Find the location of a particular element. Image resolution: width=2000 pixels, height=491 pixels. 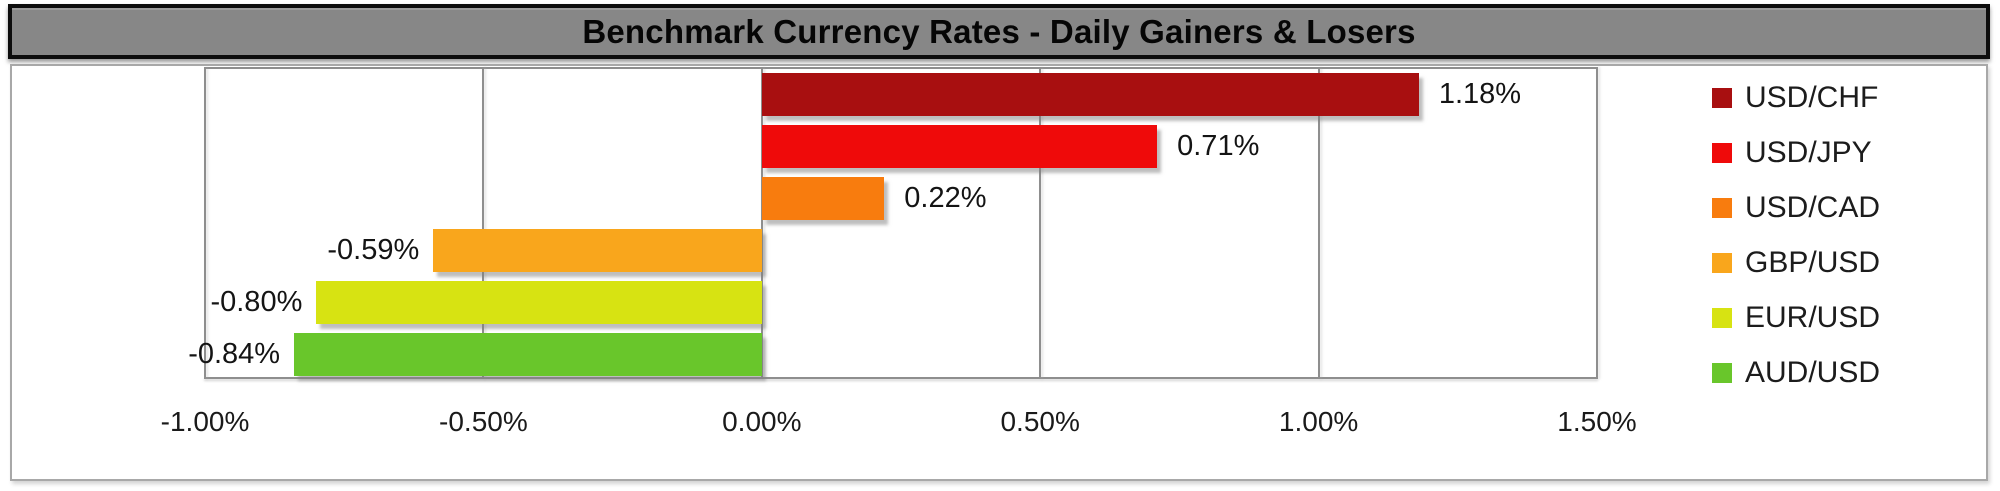

bar-usdchf is located at coordinates (1090, 94).